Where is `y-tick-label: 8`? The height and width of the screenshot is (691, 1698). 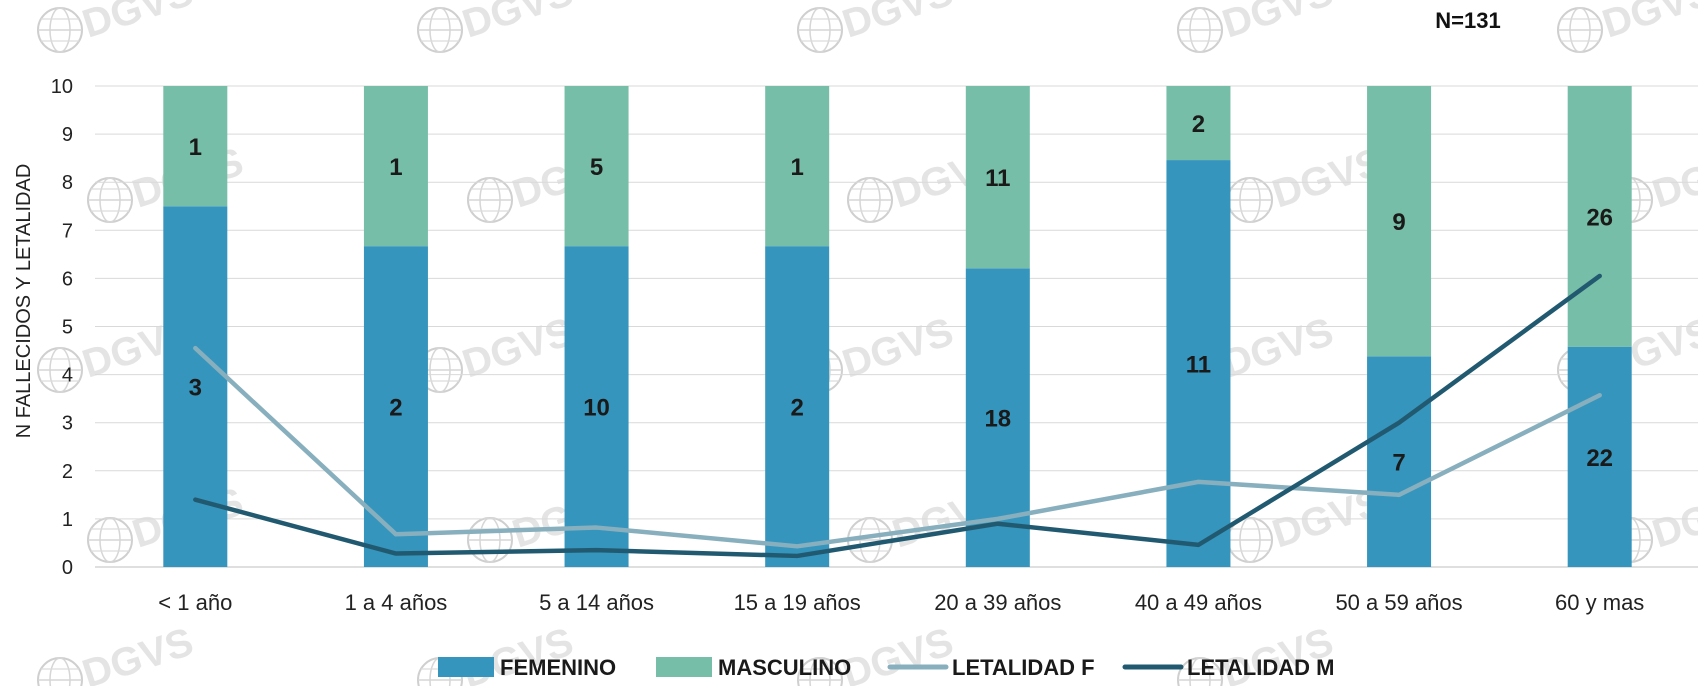 y-tick-label: 8 is located at coordinates (67, 183).